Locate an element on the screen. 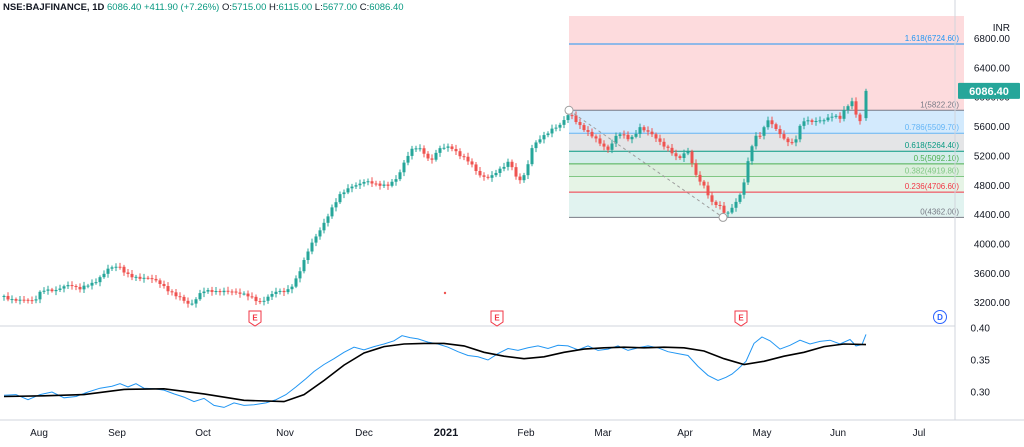 Image resolution: width=1024 pixels, height=447 pixels. time-tick-label: Jun is located at coordinates (838, 433).